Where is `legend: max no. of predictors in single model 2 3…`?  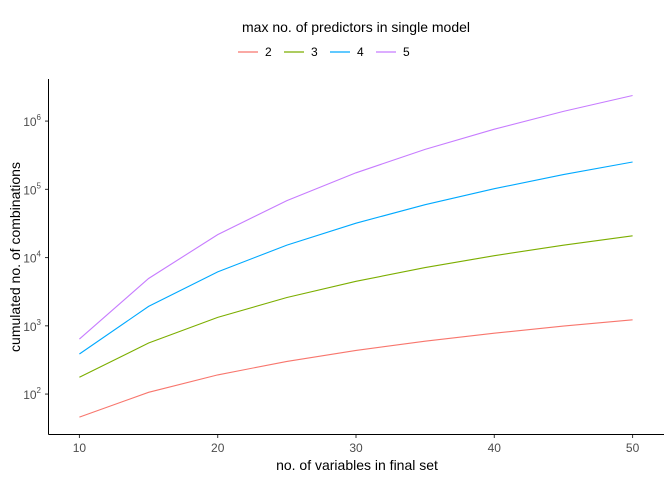
legend: max no. of predictors in single model 2 3… is located at coordinates (354, 39).